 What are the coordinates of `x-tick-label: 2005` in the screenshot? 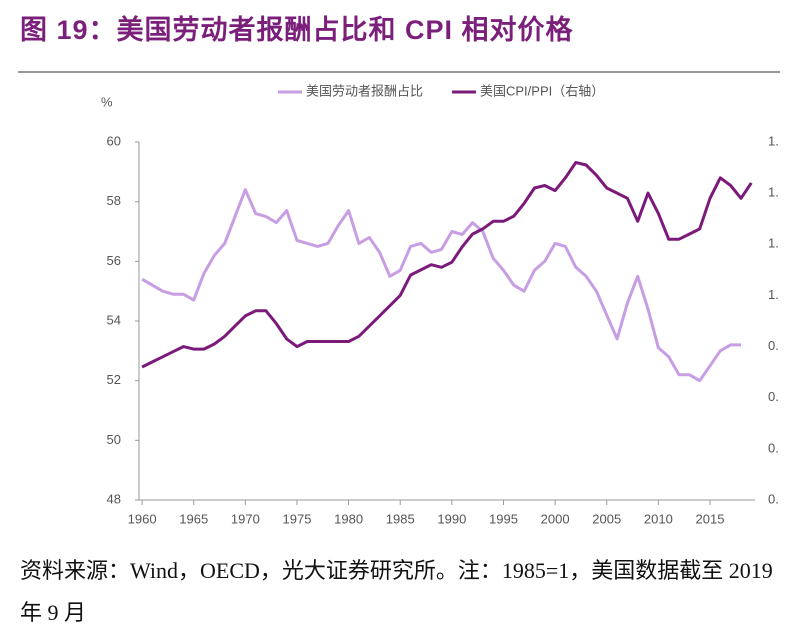 It's located at (606, 518).